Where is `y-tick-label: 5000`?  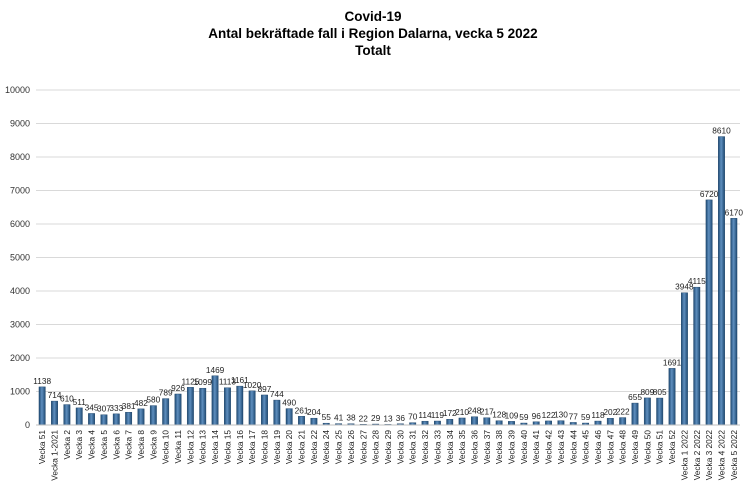 y-tick-label: 5000 is located at coordinates (20, 258).